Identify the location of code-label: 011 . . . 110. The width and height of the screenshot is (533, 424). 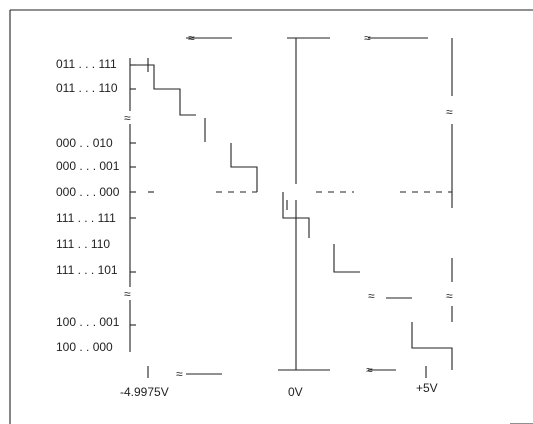
(87, 88).